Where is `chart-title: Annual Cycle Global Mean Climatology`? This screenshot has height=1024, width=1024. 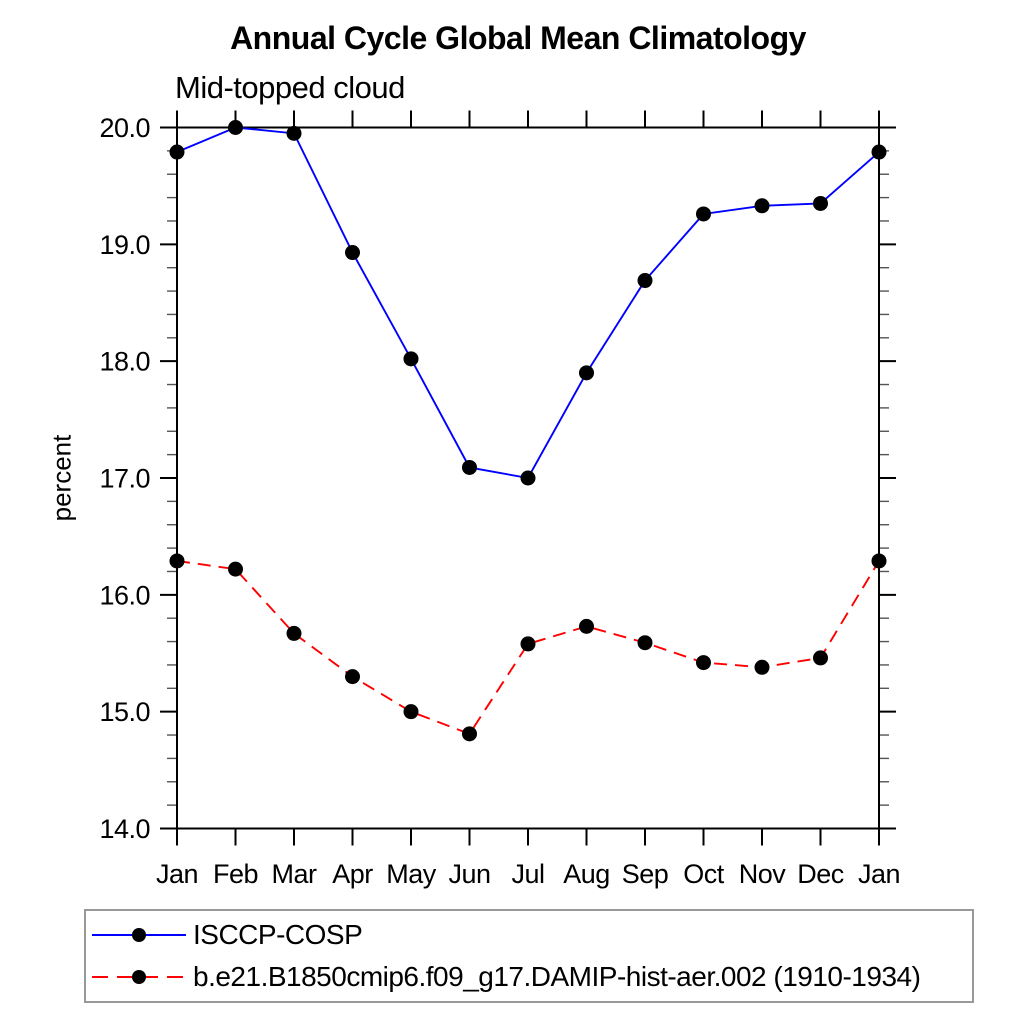
chart-title: Annual Cycle Global Mean Climatology is located at coordinates (518, 38).